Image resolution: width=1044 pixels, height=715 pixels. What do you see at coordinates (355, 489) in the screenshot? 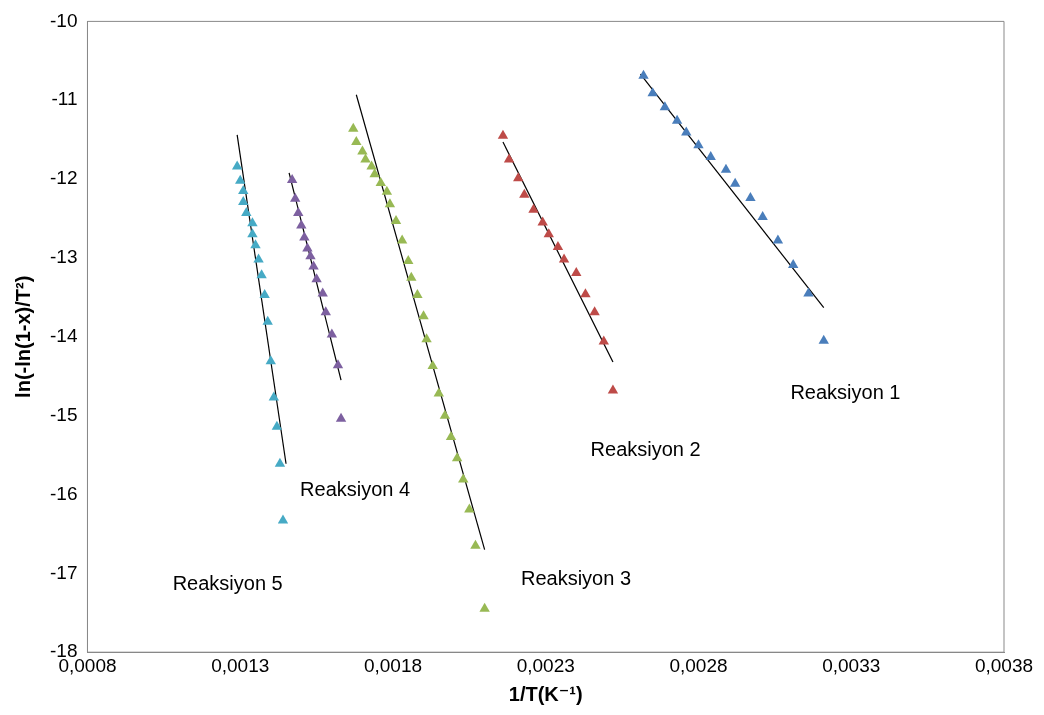
I see `annotation: Reaksiyon 4` at bounding box center [355, 489].